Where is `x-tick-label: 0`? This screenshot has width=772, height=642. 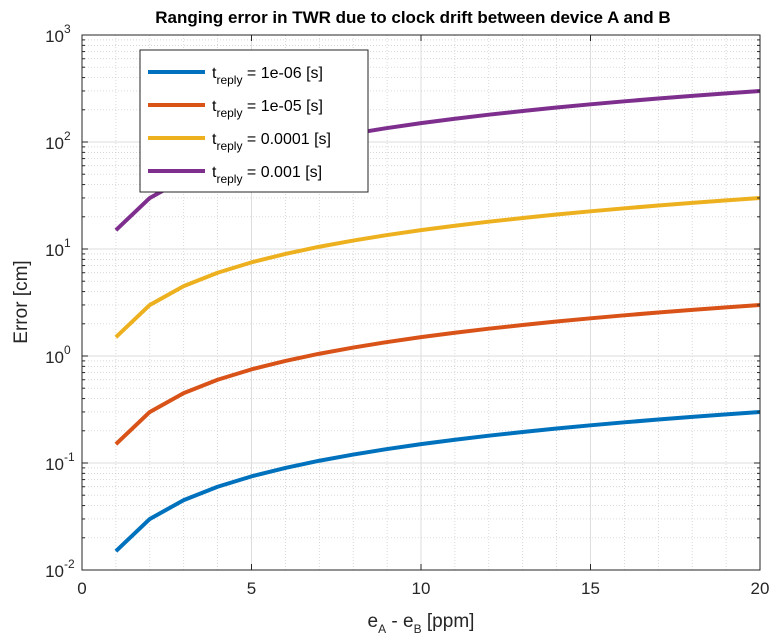
x-tick-label: 0 is located at coordinates (81, 588).